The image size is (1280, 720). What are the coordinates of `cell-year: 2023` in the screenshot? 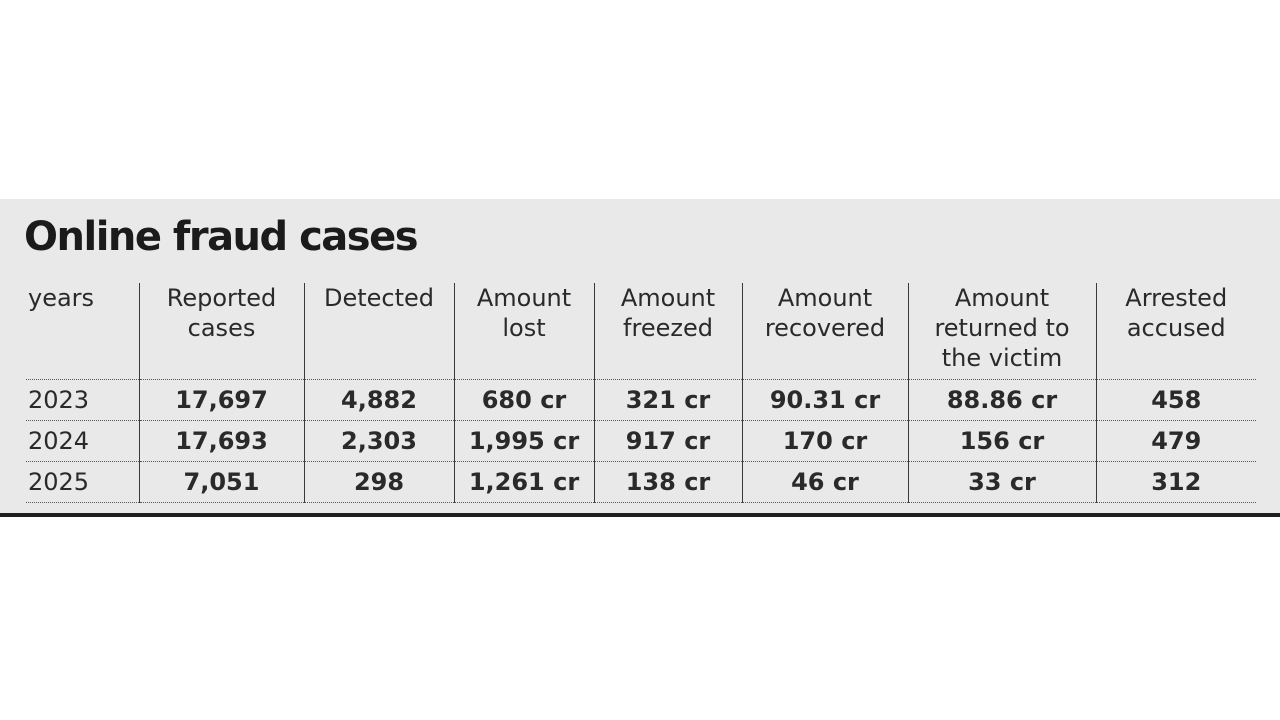 It's located at (82, 400).